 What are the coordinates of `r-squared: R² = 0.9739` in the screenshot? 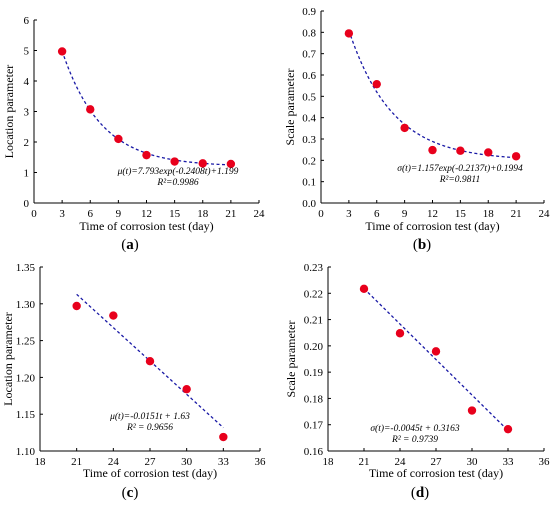 It's located at (414, 440).